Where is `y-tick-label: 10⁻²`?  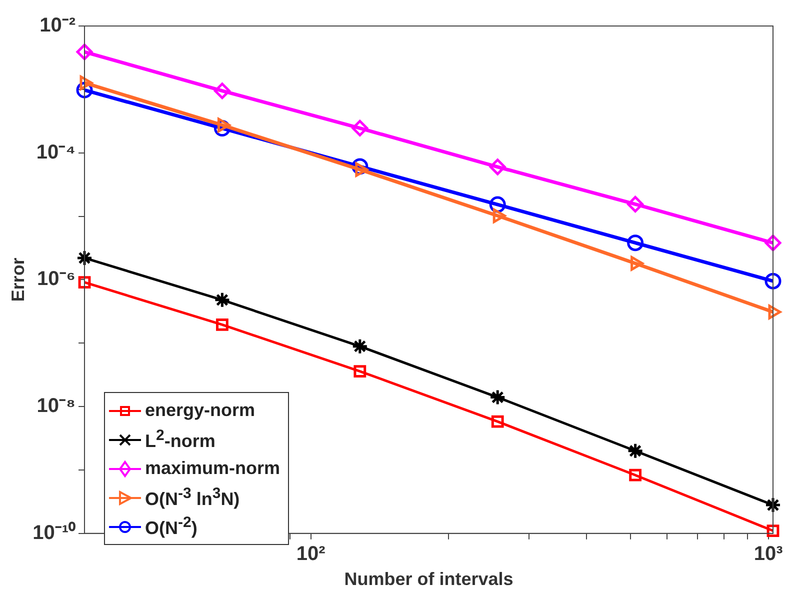
y-tick-label: 10⁻² is located at coordinates (58, 25).